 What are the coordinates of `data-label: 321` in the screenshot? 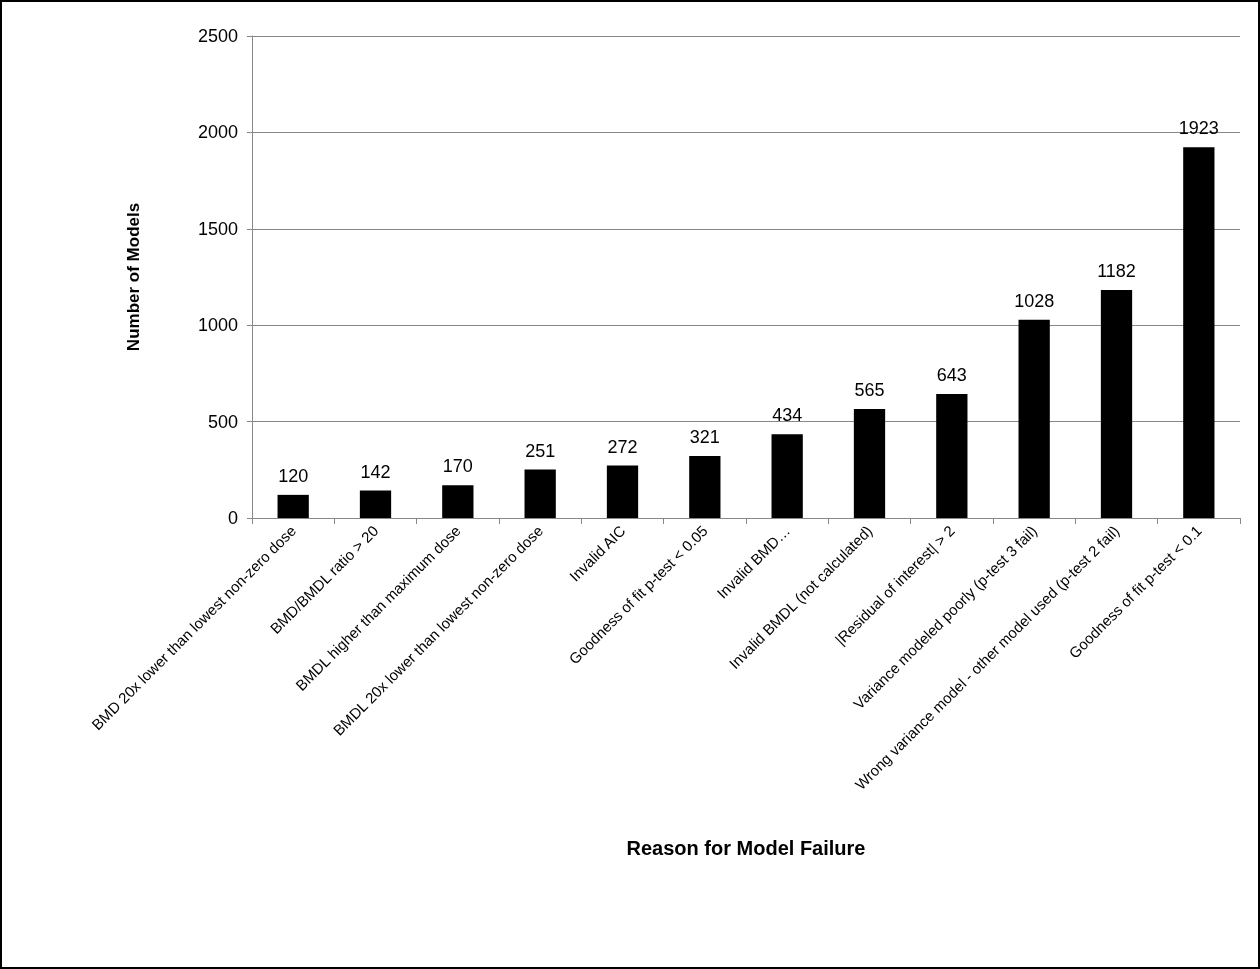 It's located at (704, 437).